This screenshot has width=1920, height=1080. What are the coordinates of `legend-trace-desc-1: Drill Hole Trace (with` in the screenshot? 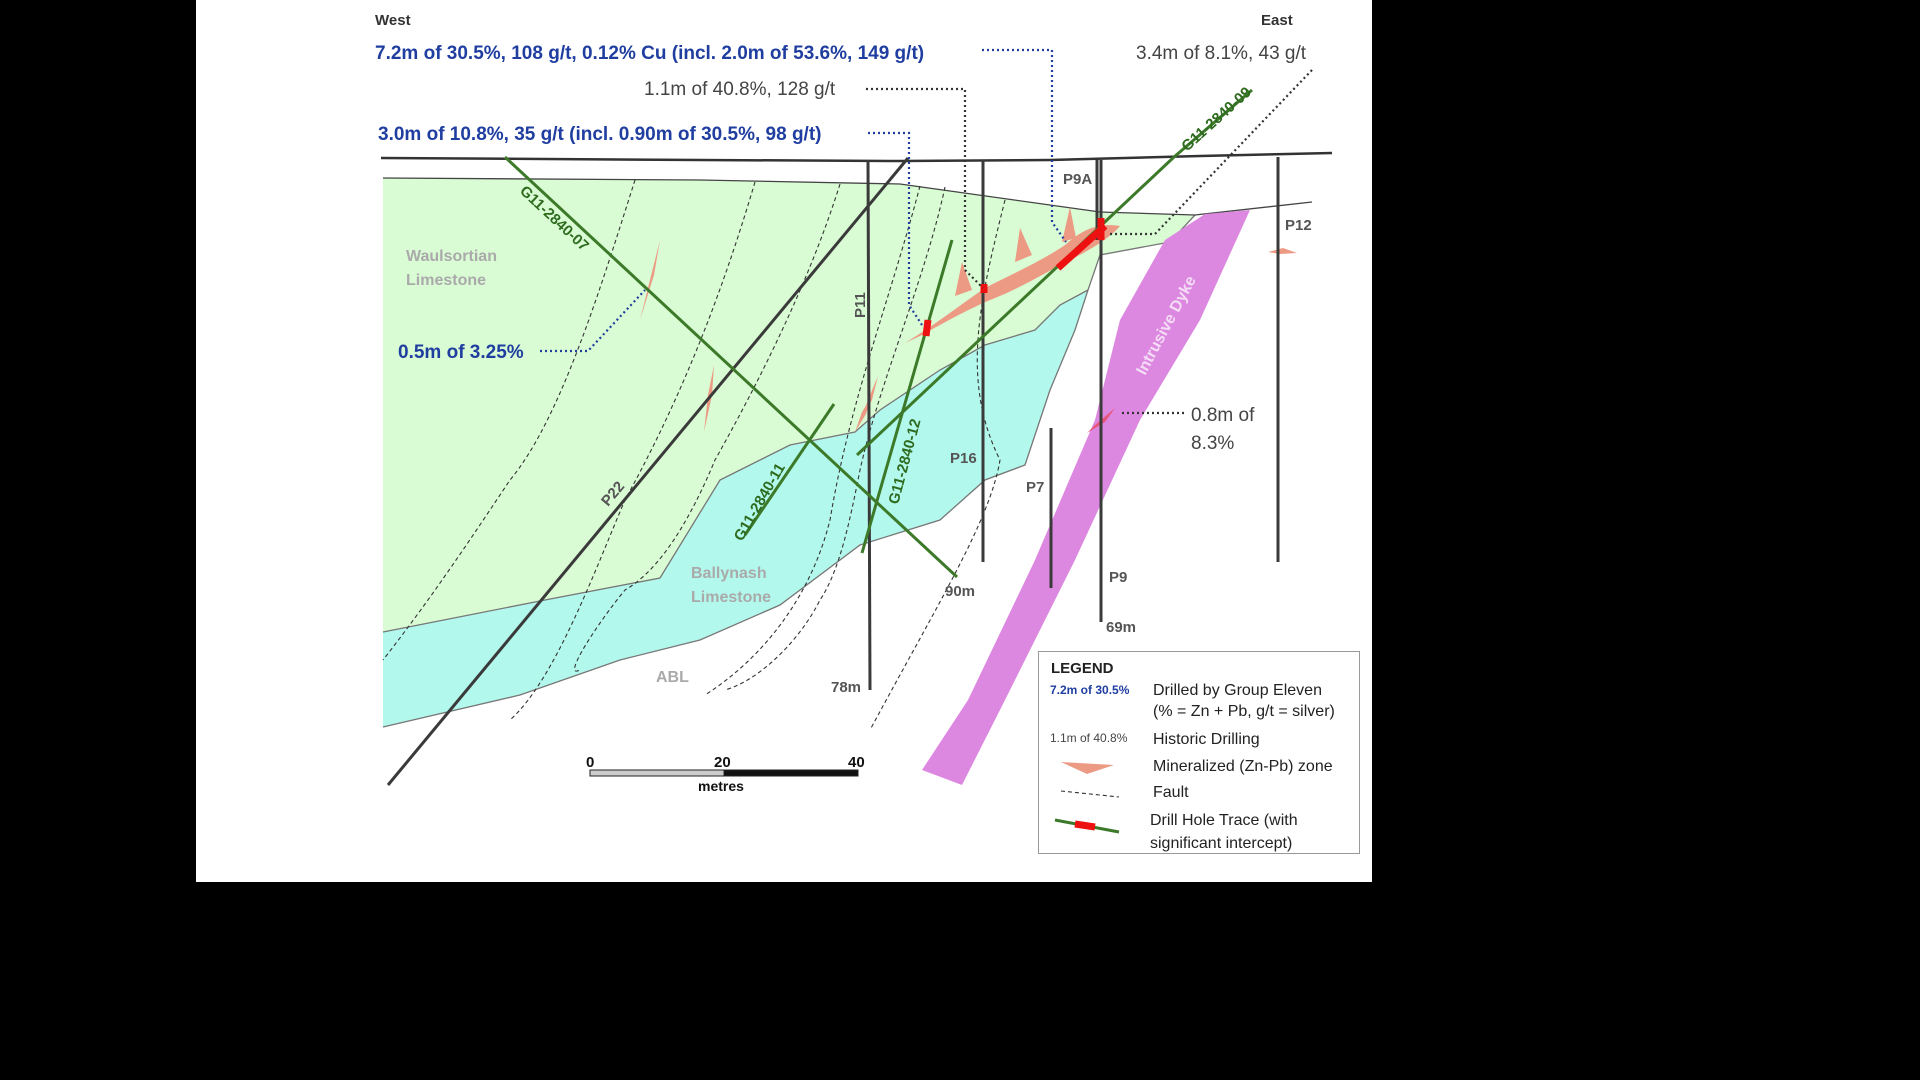 It's located at (1224, 820).